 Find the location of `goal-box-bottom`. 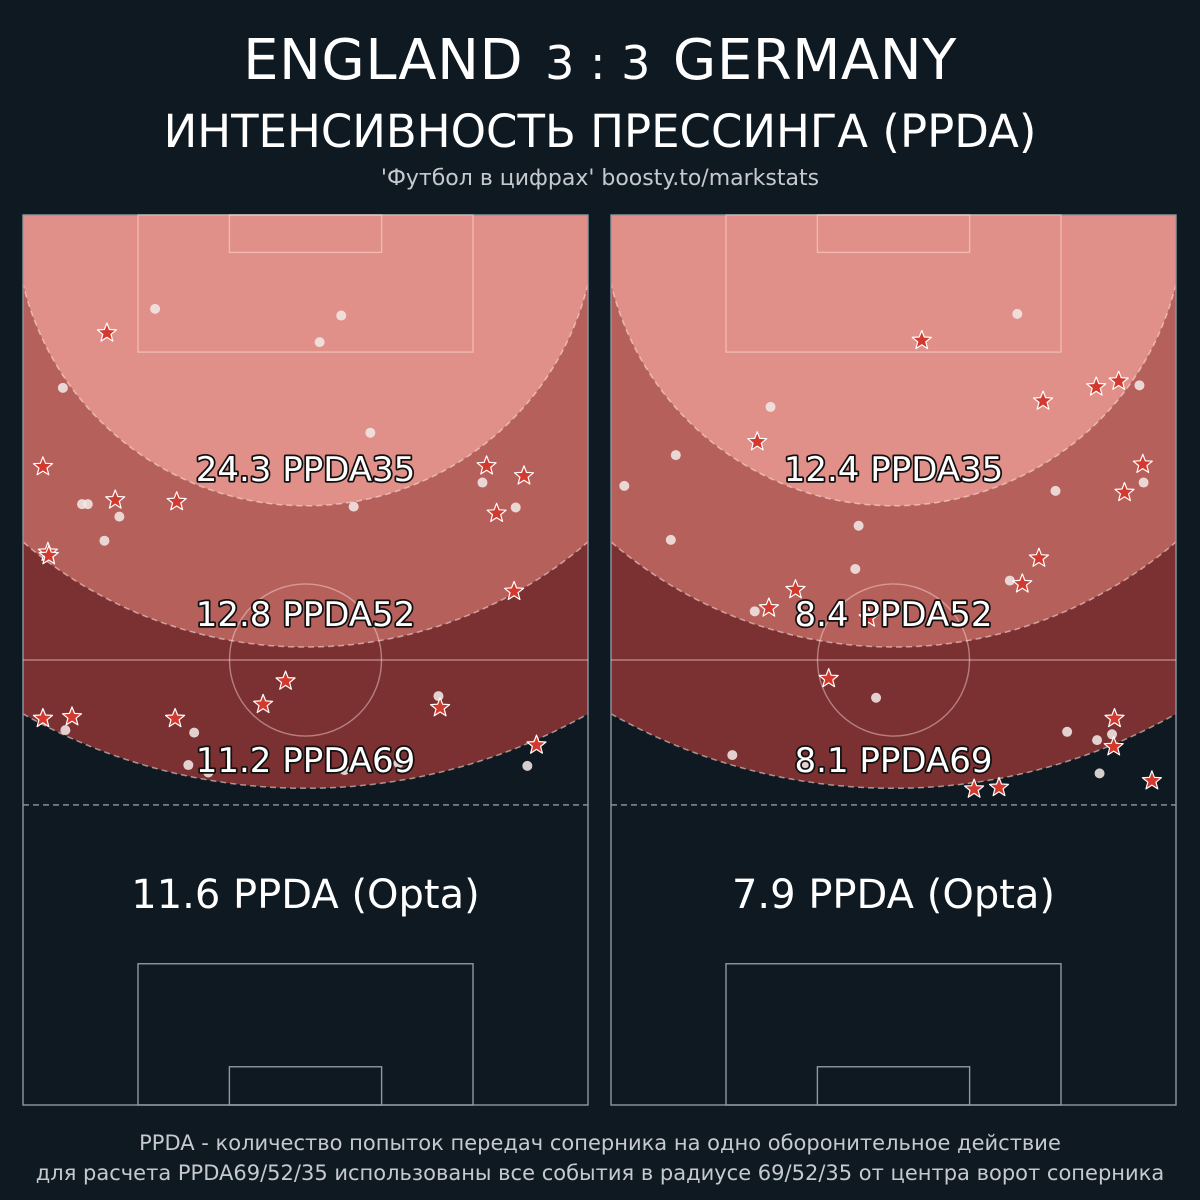

goal-box-bottom is located at coordinates (893, 1086).